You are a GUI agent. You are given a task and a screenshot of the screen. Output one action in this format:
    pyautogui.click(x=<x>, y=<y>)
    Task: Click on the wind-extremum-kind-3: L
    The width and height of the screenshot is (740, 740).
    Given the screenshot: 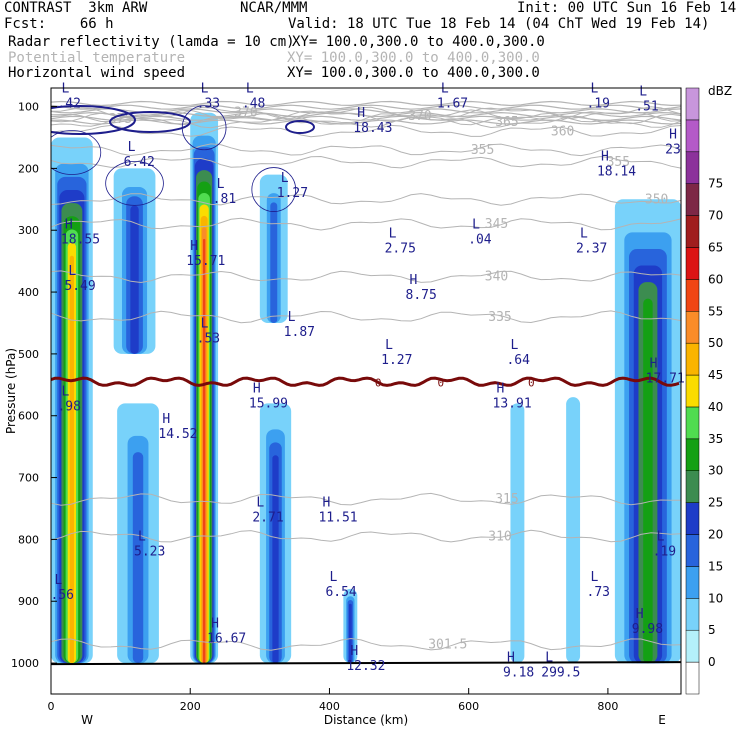 What is the action you would take?
    pyautogui.click(x=445, y=88)
    